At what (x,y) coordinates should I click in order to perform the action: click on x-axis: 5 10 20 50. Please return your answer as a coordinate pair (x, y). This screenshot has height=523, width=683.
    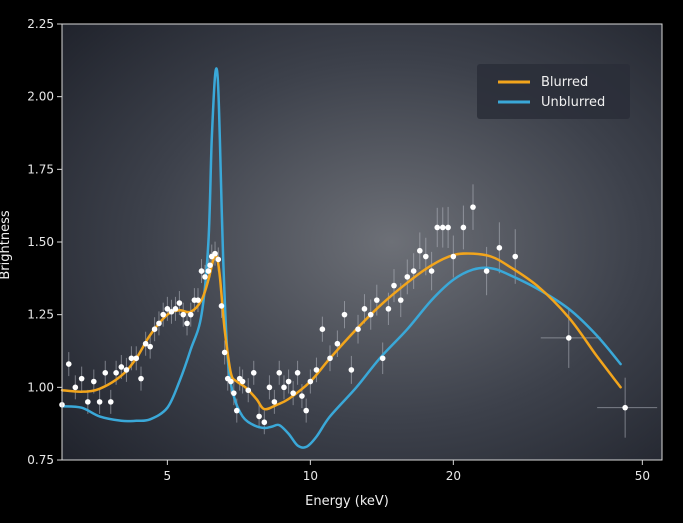
    Looking at the image, I should click on (407, 471).